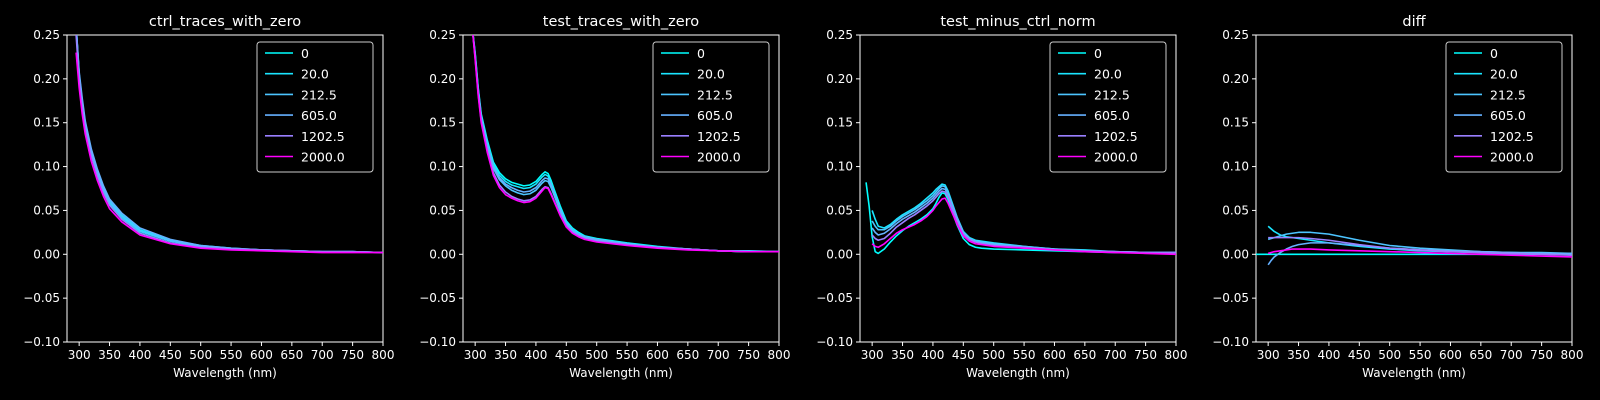 This screenshot has width=1600, height=400. Describe the element at coordinates (1414, 22) in the screenshot. I see `chart-title: diff` at that location.